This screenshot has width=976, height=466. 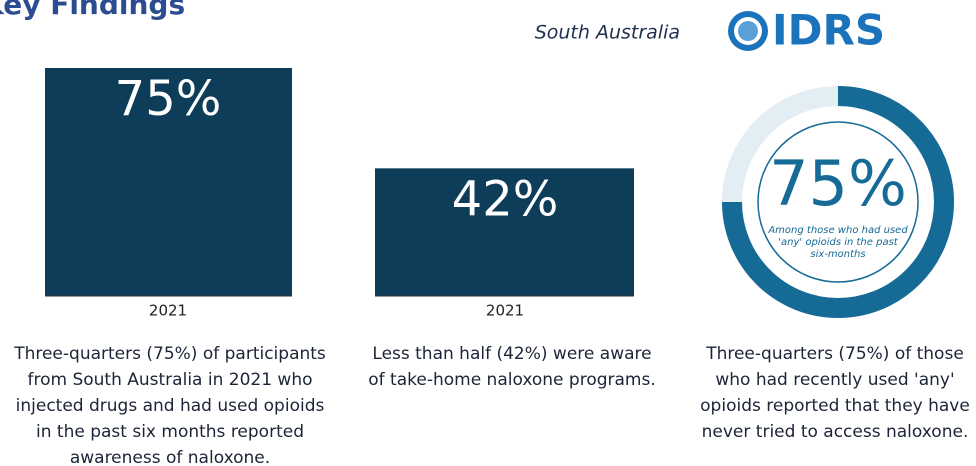 I want to click on logo-icon, so click(x=748, y=31).